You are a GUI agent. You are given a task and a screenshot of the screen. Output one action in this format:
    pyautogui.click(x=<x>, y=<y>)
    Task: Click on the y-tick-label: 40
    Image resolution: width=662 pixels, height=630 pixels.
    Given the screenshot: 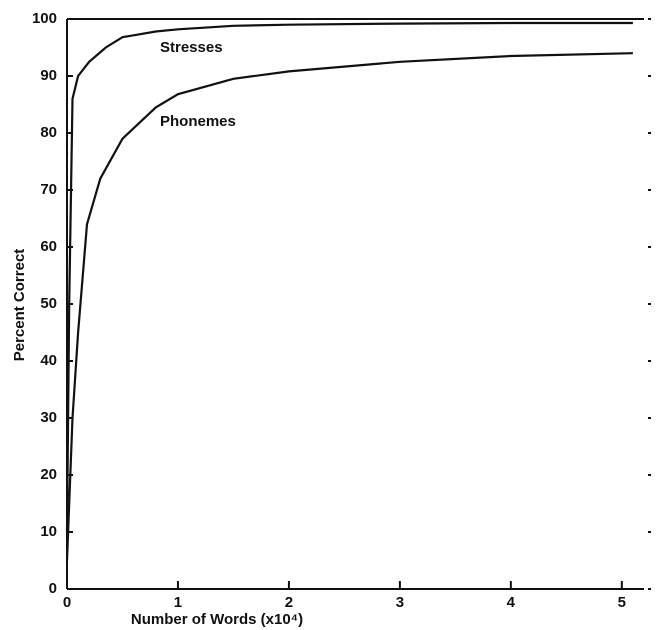 What is the action you would take?
    pyautogui.click(x=48, y=360)
    